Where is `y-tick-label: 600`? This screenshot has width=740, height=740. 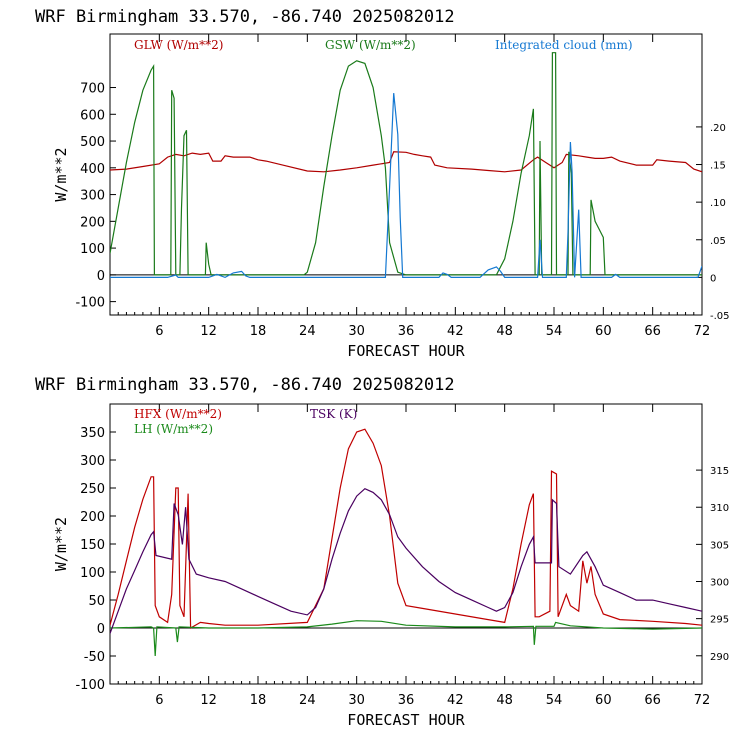
y-tick-label: 600 is located at coordinates (92, 115).